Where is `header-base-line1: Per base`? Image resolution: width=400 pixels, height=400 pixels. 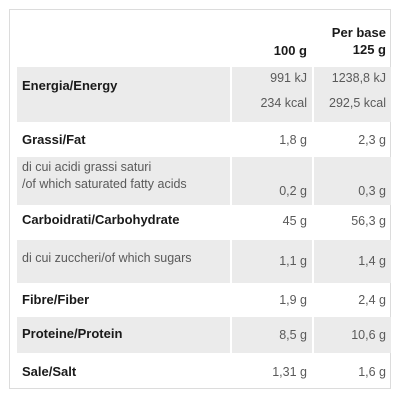 header-base-line1: Per base is located at coordinates (358, 32).